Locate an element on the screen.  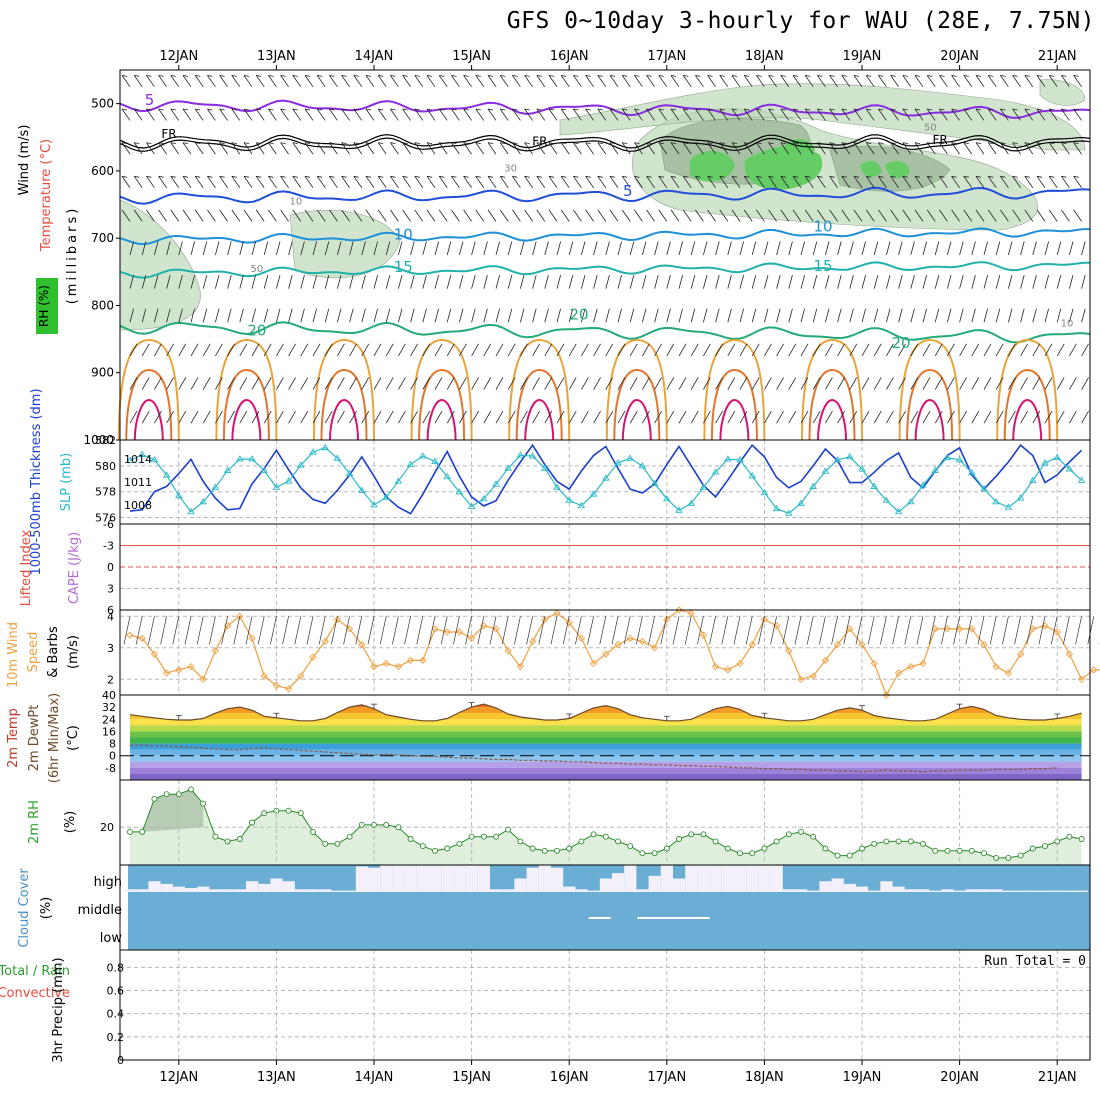
rh2m-label-2: (%) is located at coordinates (70, 822).